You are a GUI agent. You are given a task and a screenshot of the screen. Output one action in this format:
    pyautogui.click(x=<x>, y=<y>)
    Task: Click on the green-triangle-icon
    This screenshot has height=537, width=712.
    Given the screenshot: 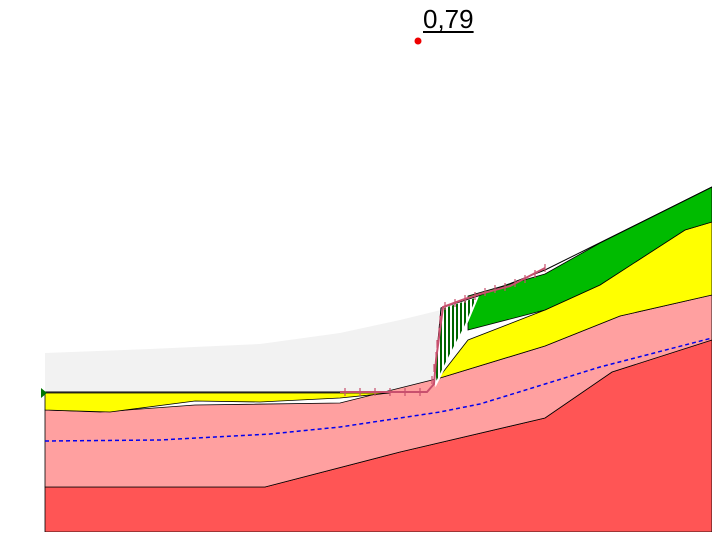 What is the action you would take?
    pyautogui.click(x=44, y=393)
    